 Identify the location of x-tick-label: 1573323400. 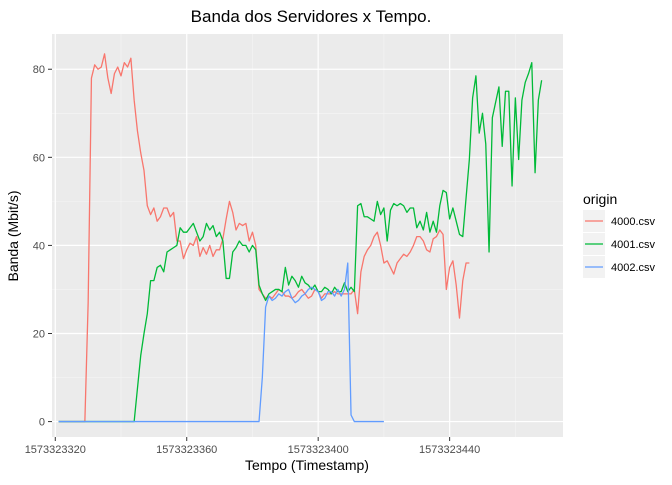
(318, 450).